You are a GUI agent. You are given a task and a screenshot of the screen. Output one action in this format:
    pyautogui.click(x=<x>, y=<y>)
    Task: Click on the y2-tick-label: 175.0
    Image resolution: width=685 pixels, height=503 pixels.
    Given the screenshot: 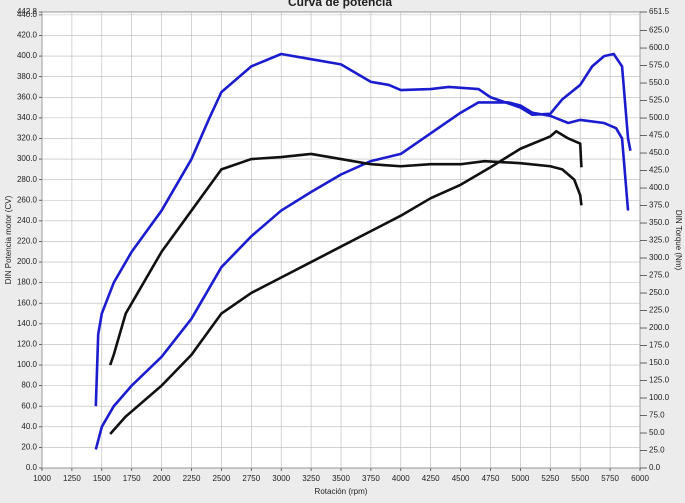 What is the action you would take?
    pyautogui.click(x=659, y=345)
    